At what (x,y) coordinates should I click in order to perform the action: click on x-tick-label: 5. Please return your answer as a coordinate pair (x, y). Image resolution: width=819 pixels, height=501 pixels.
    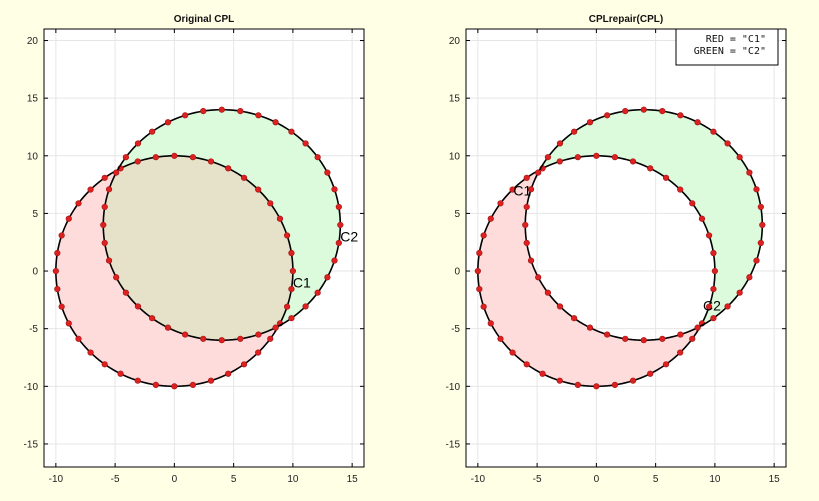
    Looking at the image, I should click on (234, 479).